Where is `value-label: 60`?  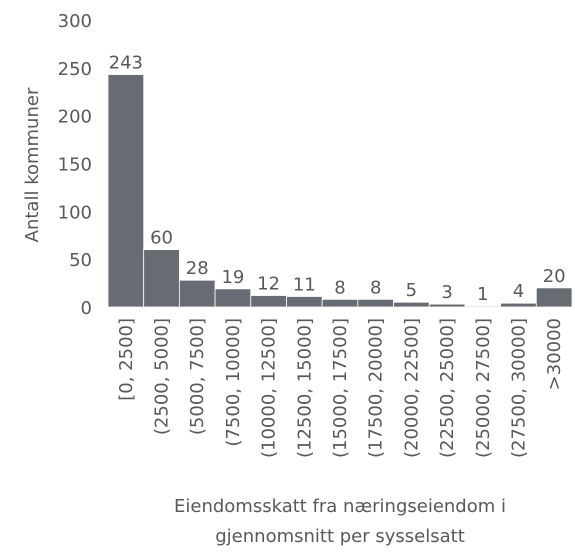 value-label: 60 is located at coordinates (161, 238).